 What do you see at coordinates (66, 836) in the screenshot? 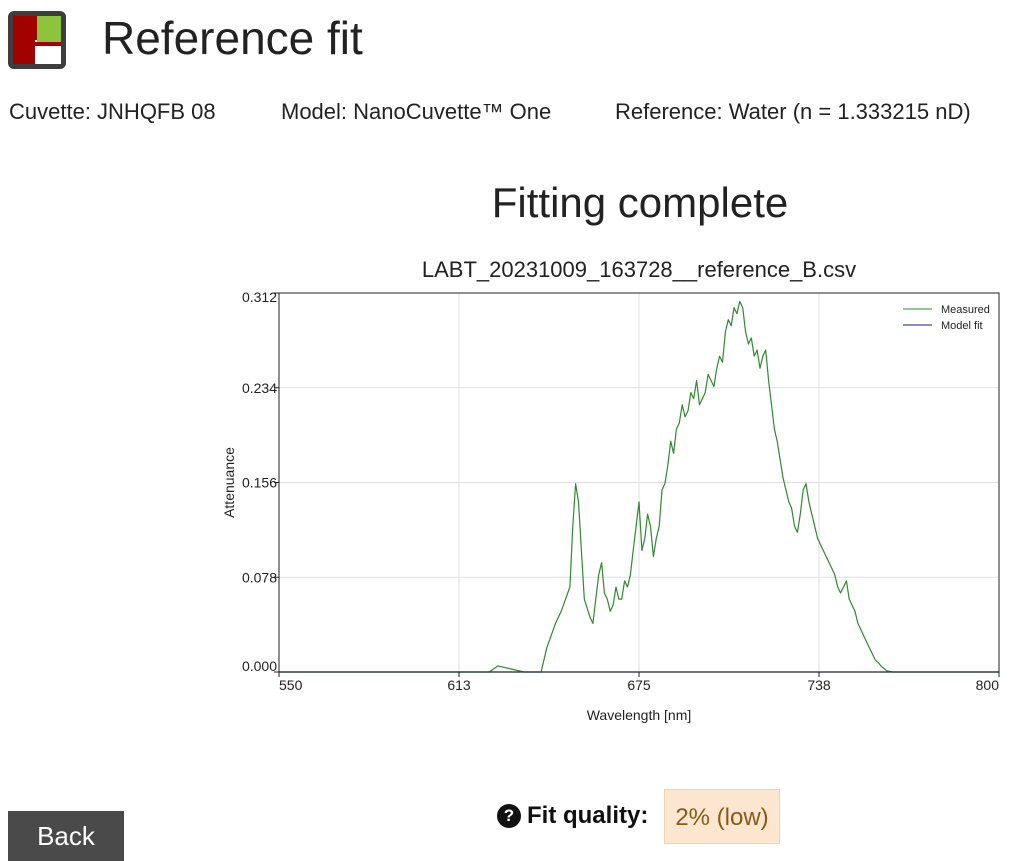
I see `back-button: Back` at bounding box center [66, 836].